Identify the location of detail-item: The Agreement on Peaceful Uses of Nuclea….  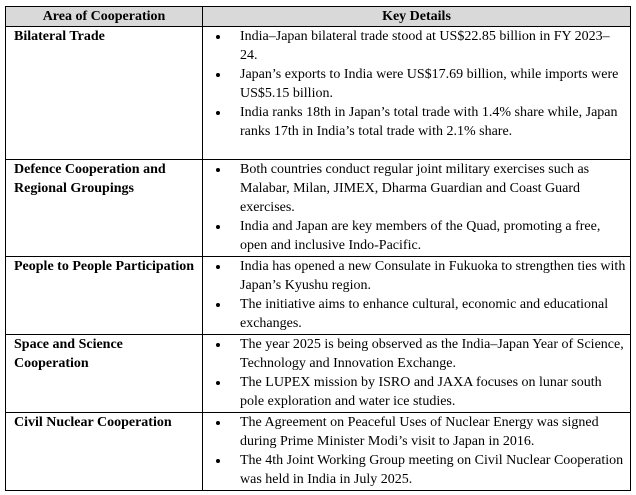
(428, 432).